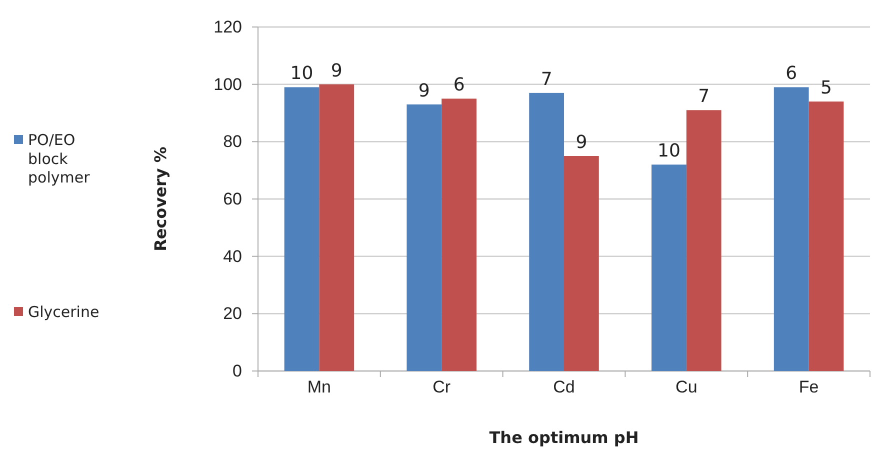  What do you see at coordinates (232, 198) in the screenshot?
I see `y-tick-label: 60` at bounding box center [232, 198].